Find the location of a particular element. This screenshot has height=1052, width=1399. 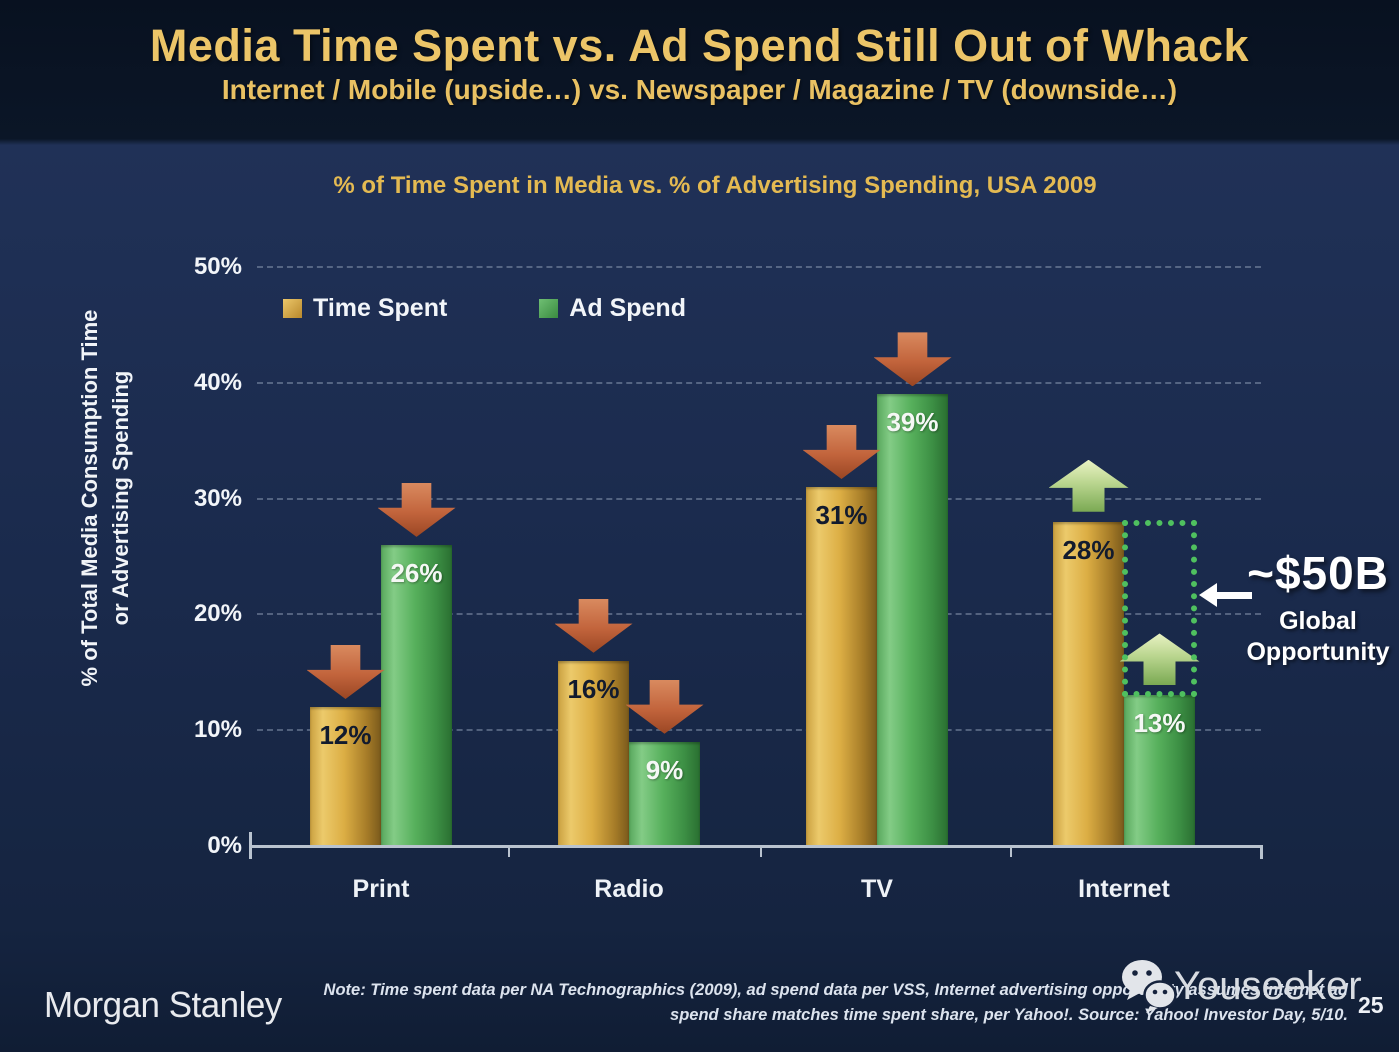

bar-value-label: 28% is located at coordinates (1088, 549).